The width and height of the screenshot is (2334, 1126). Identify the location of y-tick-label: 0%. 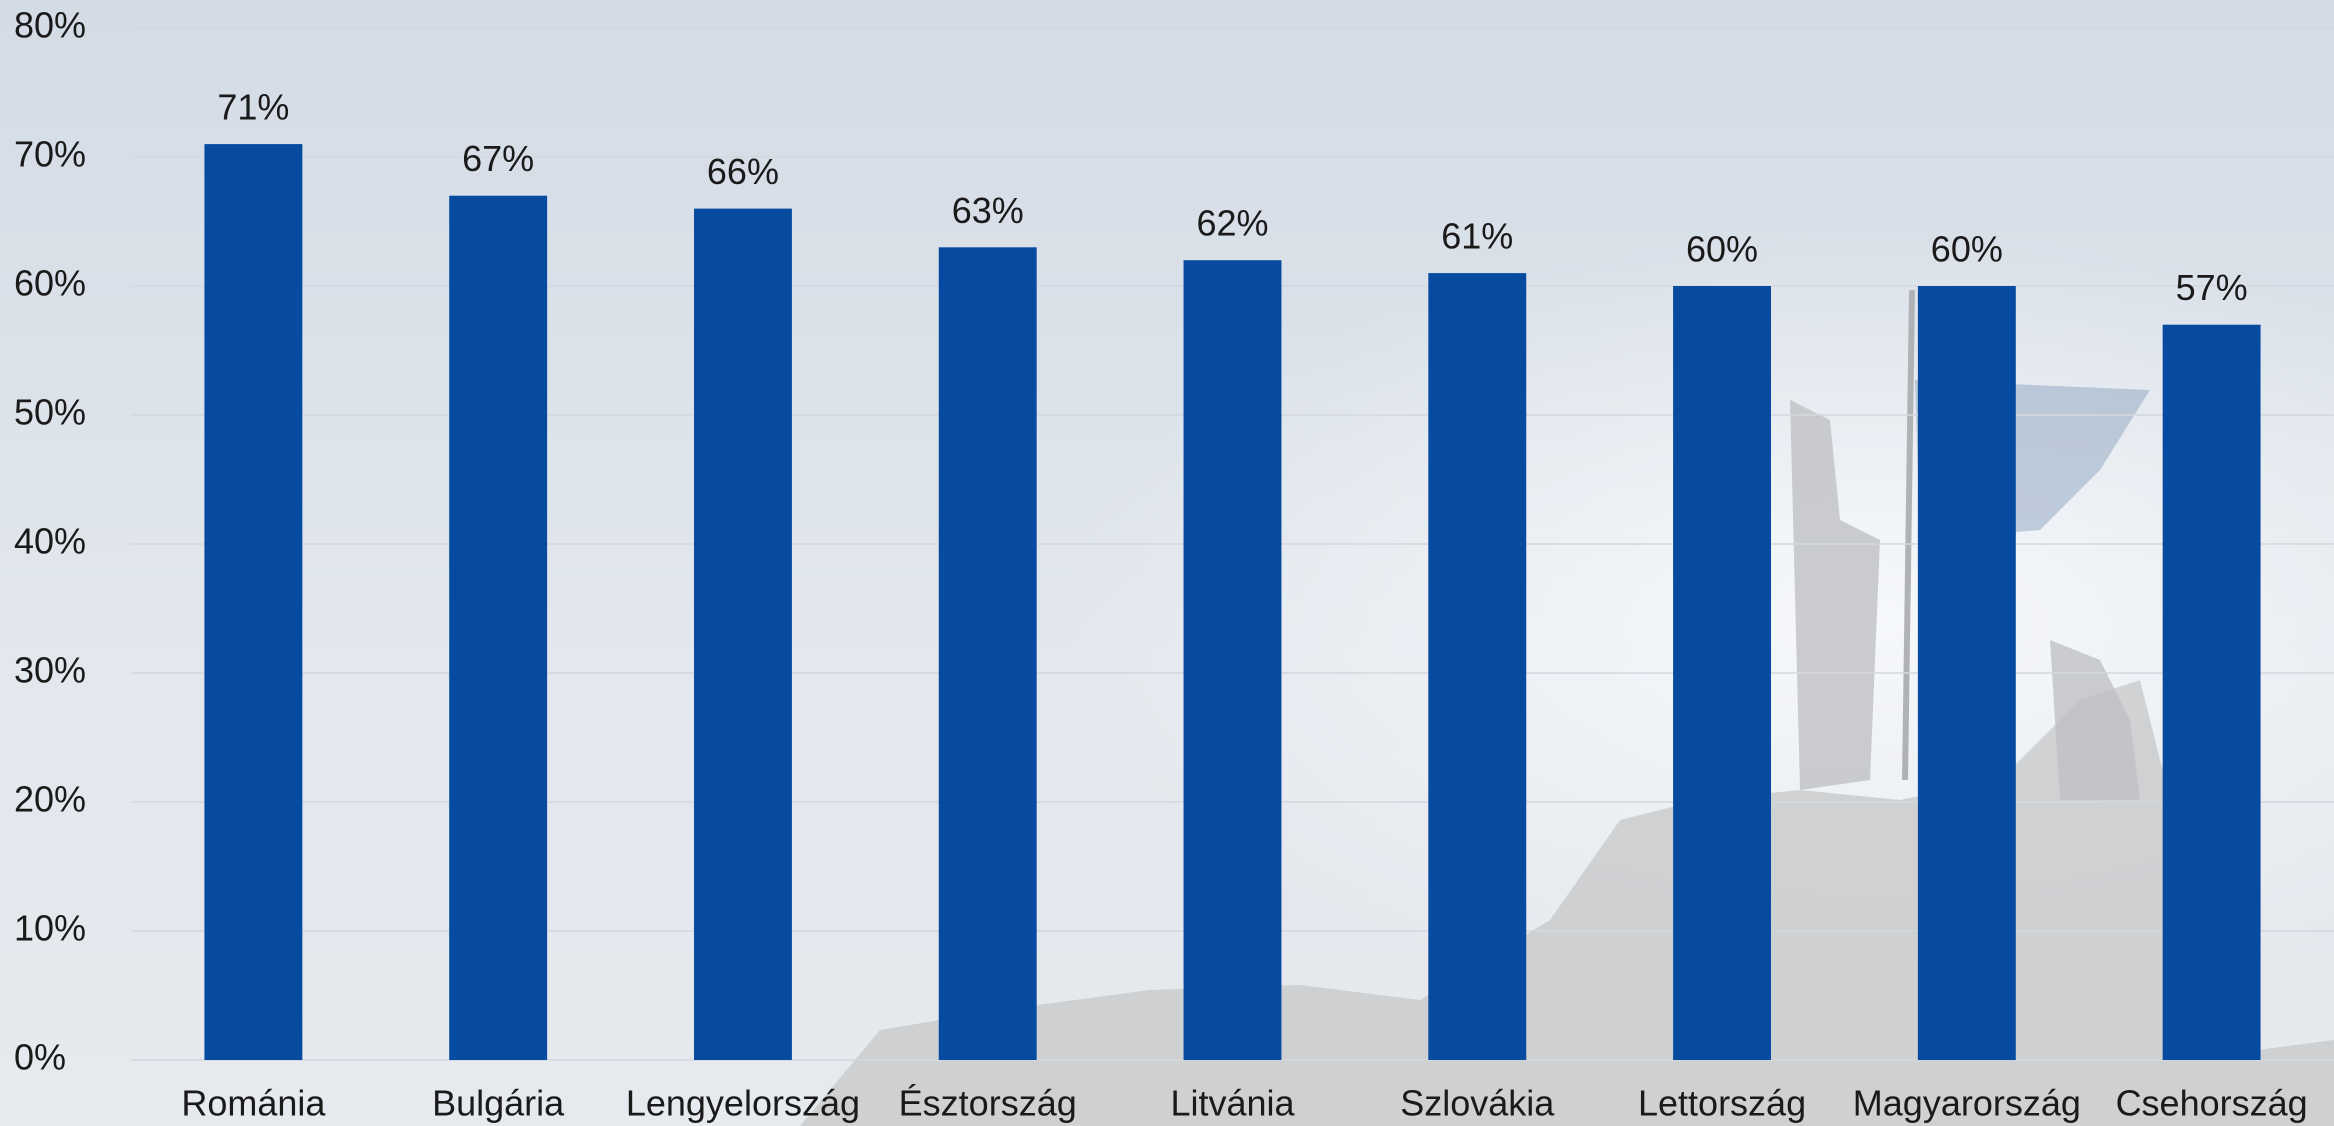
(40, 1057).